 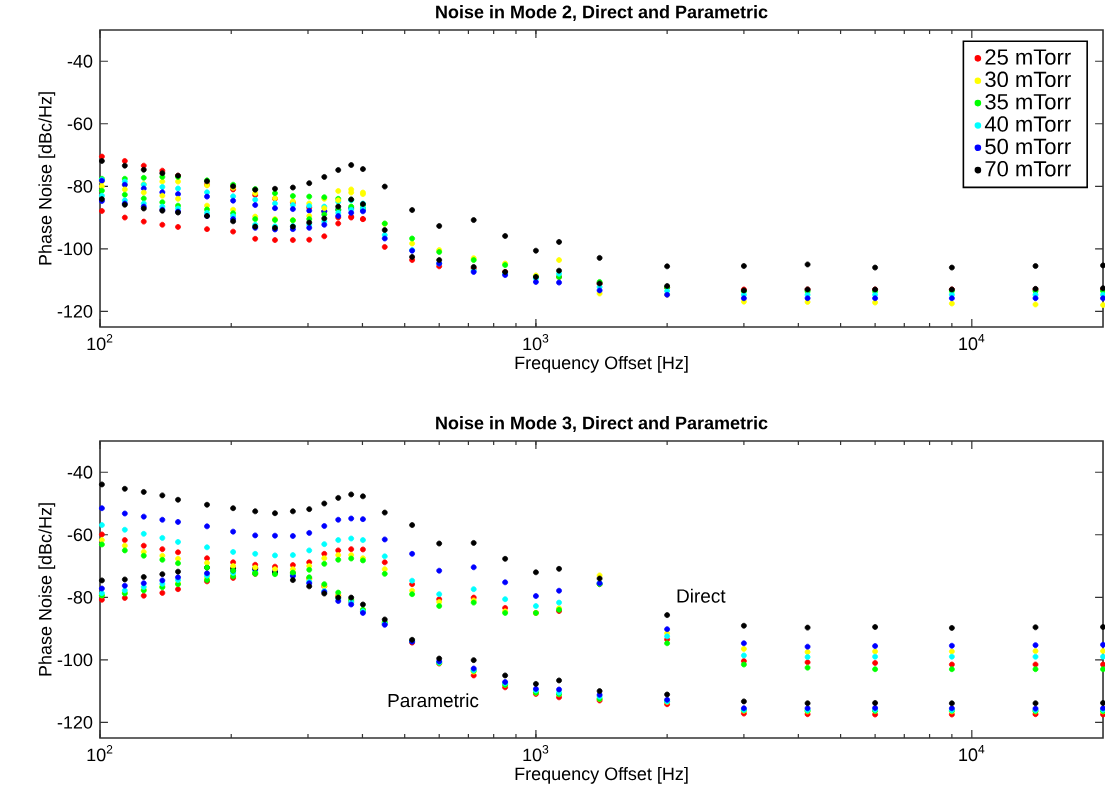 I want to click on chart-title: Noise in Mode 2, Direct and Parametric, so click(x=602, y=13).